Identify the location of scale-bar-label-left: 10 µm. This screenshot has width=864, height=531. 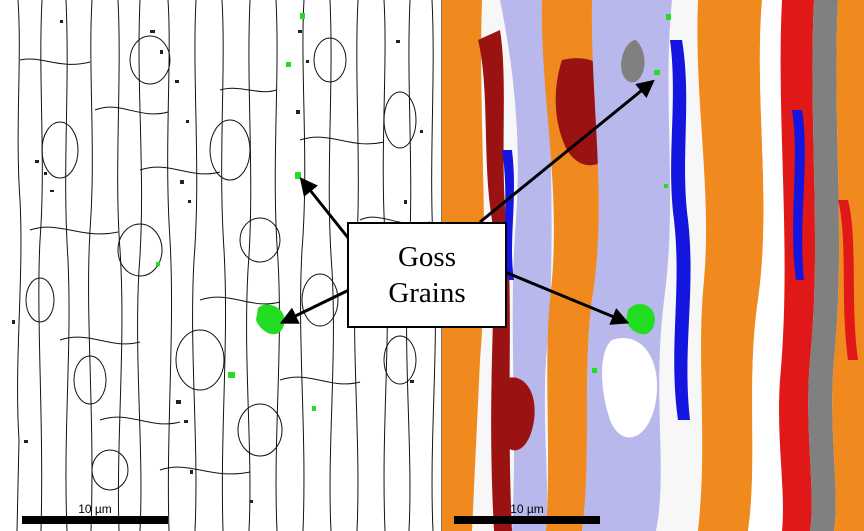
(95, 509).